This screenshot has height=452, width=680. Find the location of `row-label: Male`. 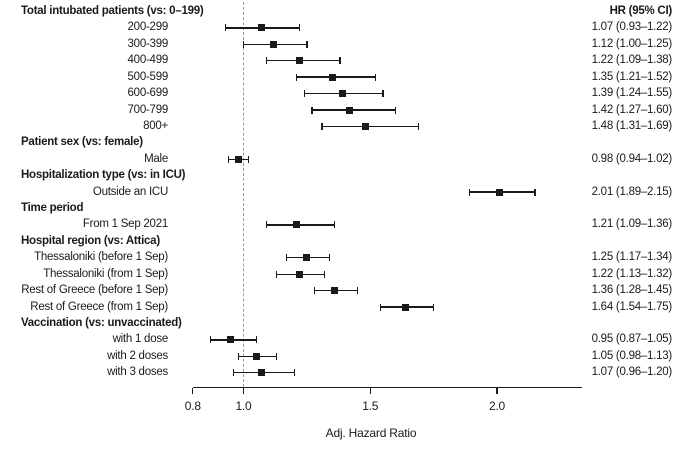

row-label: Male is located at coordinates (156, 158).